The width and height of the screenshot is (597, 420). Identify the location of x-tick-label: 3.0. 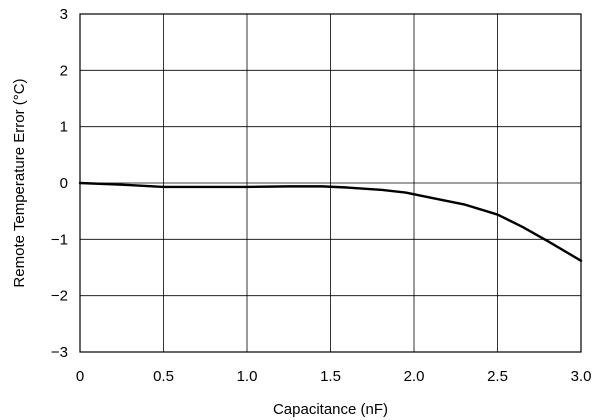
(581, 376).